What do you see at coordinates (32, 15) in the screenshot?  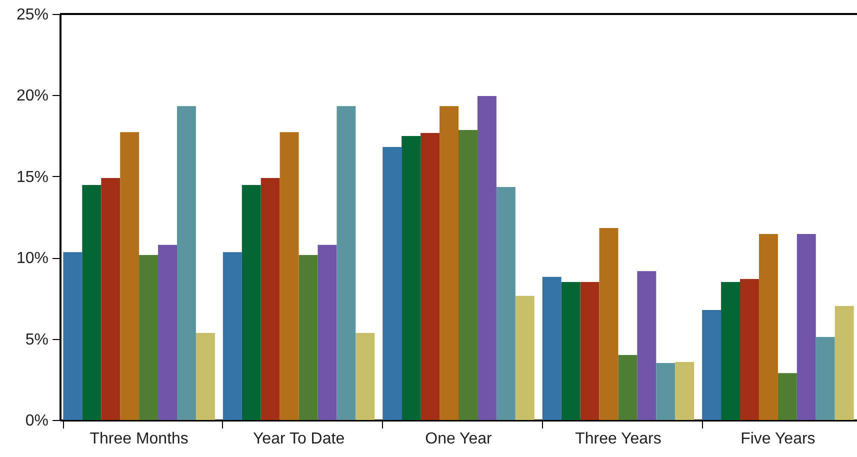 I see `y-tick-label: 25%` at bounding box center [32, 15].